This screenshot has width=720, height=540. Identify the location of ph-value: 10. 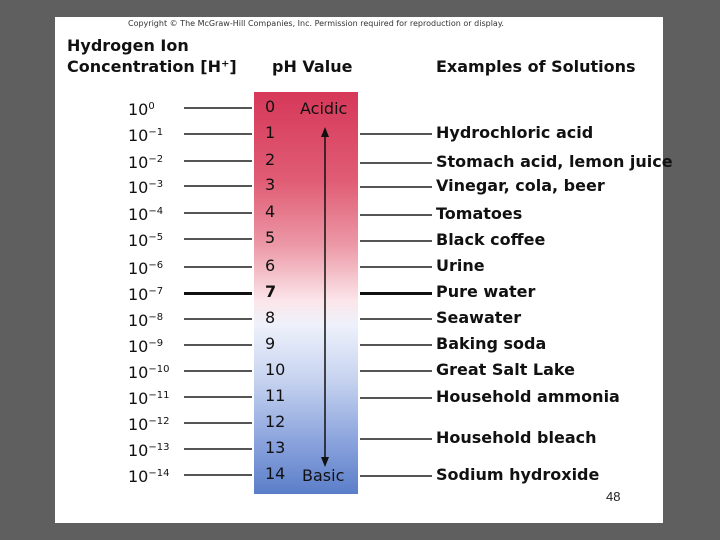
(275, 369).